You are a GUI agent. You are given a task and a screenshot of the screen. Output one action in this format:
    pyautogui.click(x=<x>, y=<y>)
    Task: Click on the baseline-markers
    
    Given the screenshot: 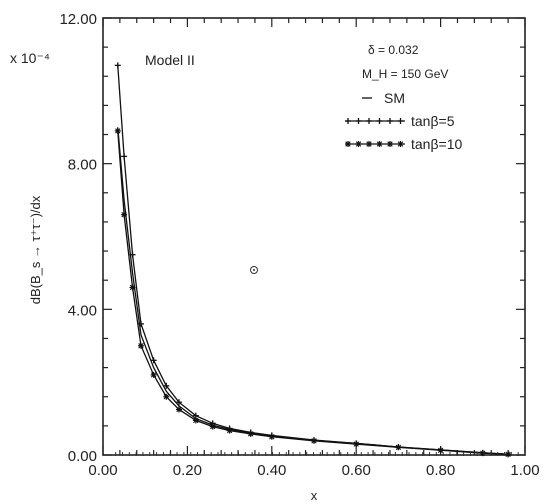 What is the action you would take?
    pyautogui.click(x=320, y=454)
    